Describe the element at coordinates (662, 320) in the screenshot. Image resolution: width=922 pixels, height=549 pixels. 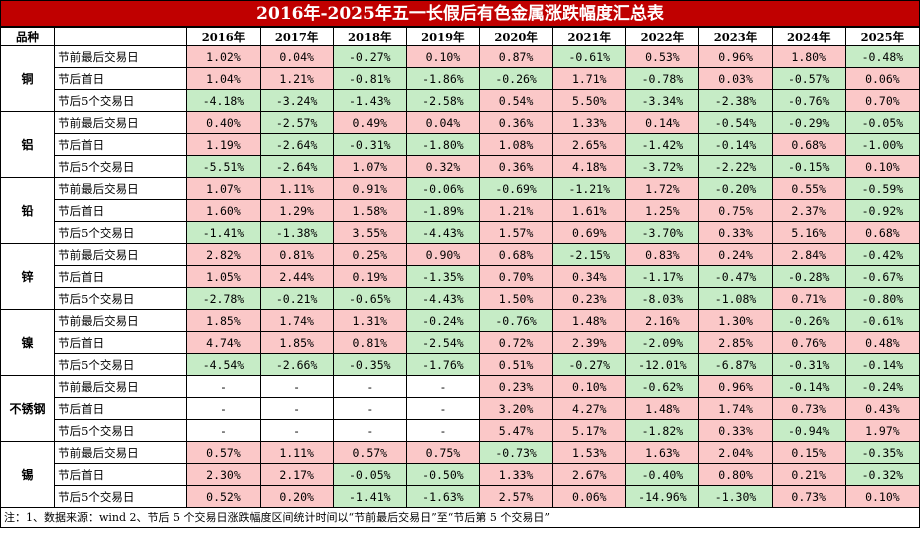
I see `value-cell: 2.16%` at that location.